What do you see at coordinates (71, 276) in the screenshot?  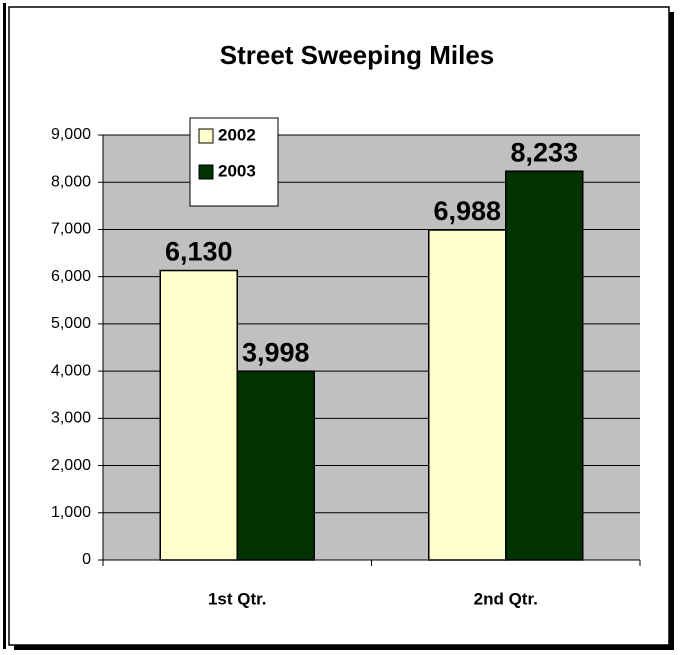 I see `y-tick-label: 6,000` at bounding box center [71, 276].